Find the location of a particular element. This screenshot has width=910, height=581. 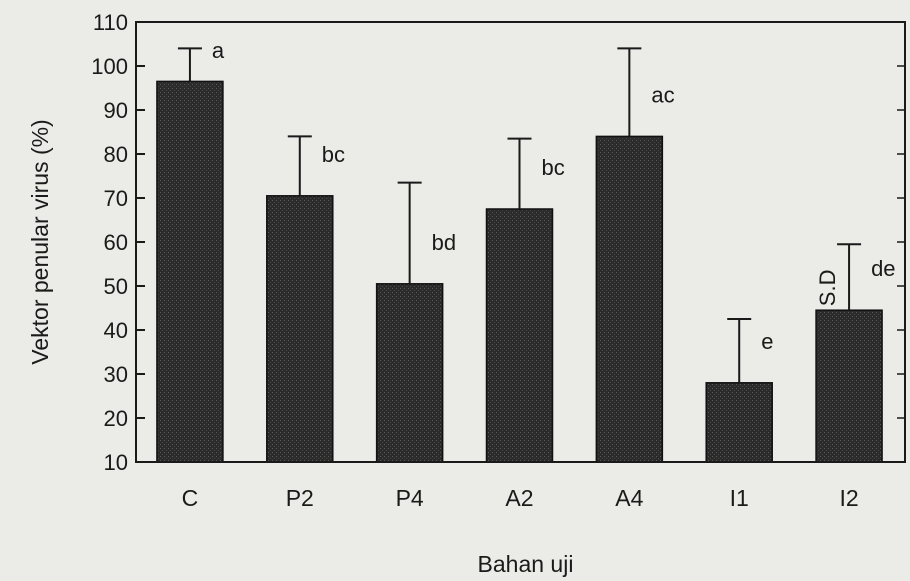

y-axis-title: Vektor penular virus (%) is located at coordinates (40, 241).